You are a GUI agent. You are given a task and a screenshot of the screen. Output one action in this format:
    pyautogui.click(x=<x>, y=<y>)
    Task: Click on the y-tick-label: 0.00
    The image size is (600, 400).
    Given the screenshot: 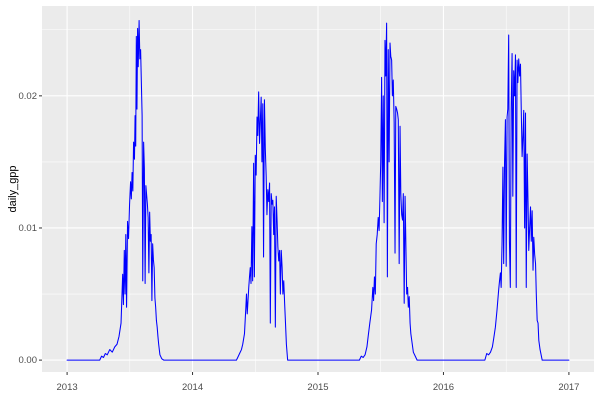 What is the action you would take?
    pyautogui.click(x=28, y=360)
    